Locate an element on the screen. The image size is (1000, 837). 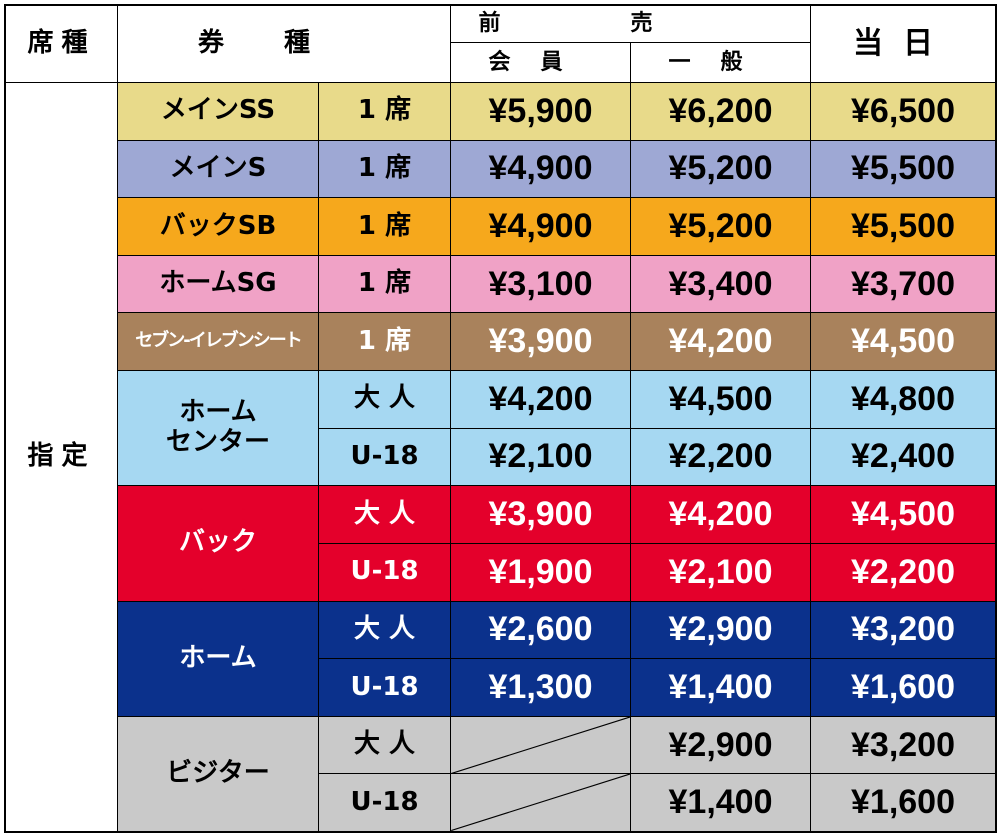
price: ¥2,400 is located at coordinates (903, 457).